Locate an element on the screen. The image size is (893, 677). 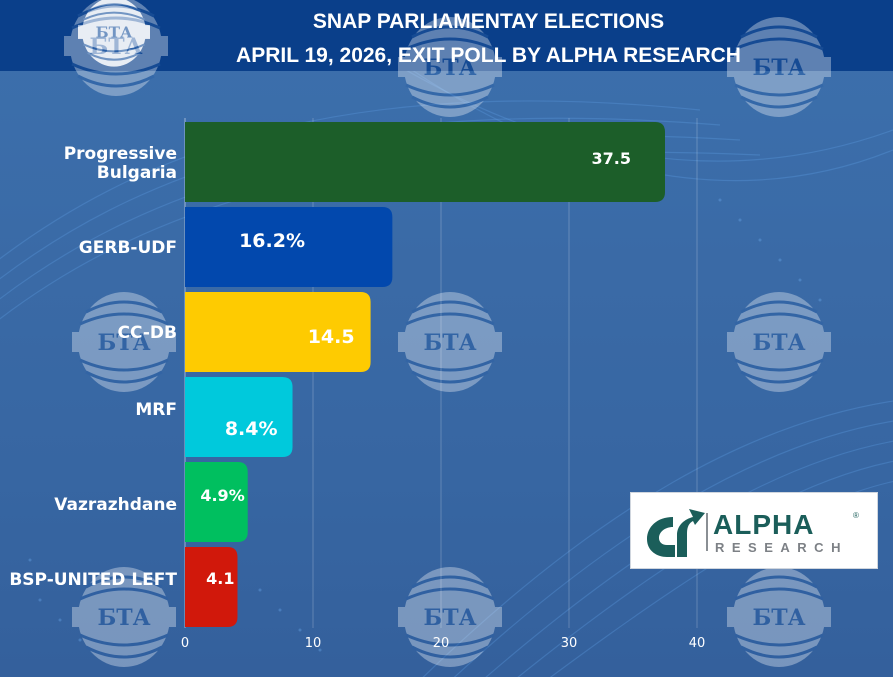
alpha-research-logo: ALPHA ® RESEARCH is located at coordinates (754, 530).